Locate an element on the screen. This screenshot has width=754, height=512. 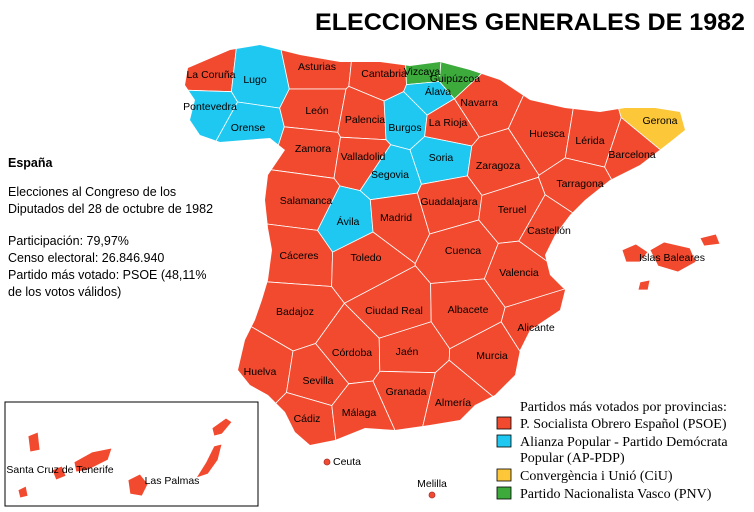
province-label: Castellón is located at coordinates (549, 231).